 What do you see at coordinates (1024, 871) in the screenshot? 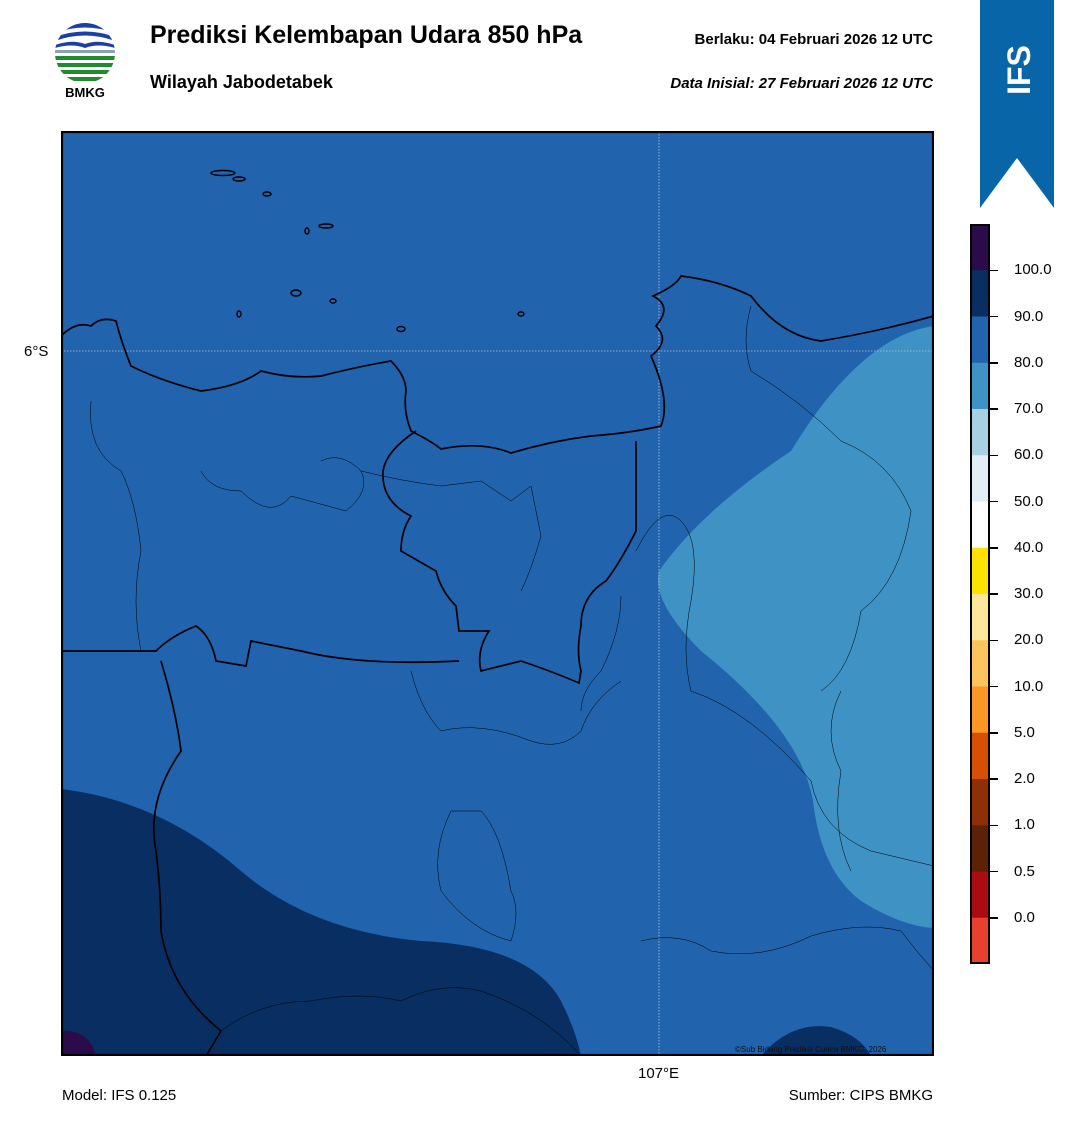
I see `colorbar-tick-label: 0.5` at bounding box center [1024, 871].